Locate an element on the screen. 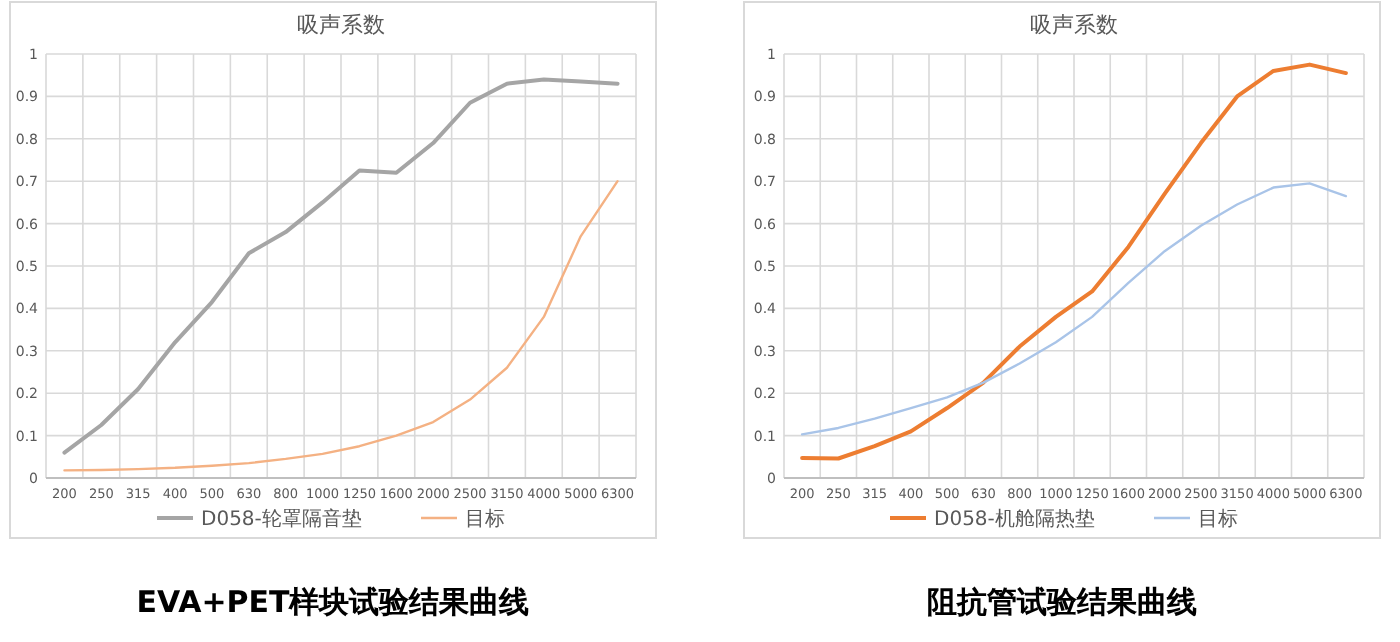 This screenshot has width=1400, height=642. text: 阻抗管试验结果曲线 is located at coordinates (1062, 602).